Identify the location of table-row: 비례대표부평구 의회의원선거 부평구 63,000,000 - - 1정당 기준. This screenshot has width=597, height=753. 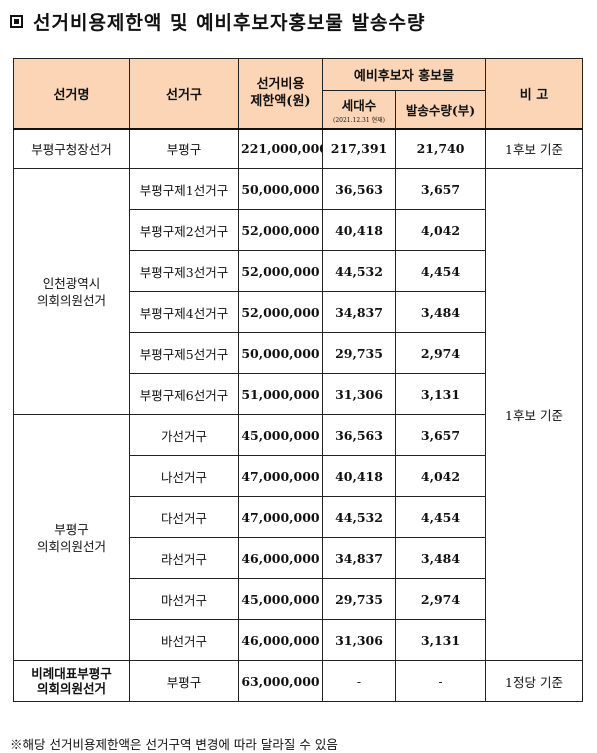
(298, 681).